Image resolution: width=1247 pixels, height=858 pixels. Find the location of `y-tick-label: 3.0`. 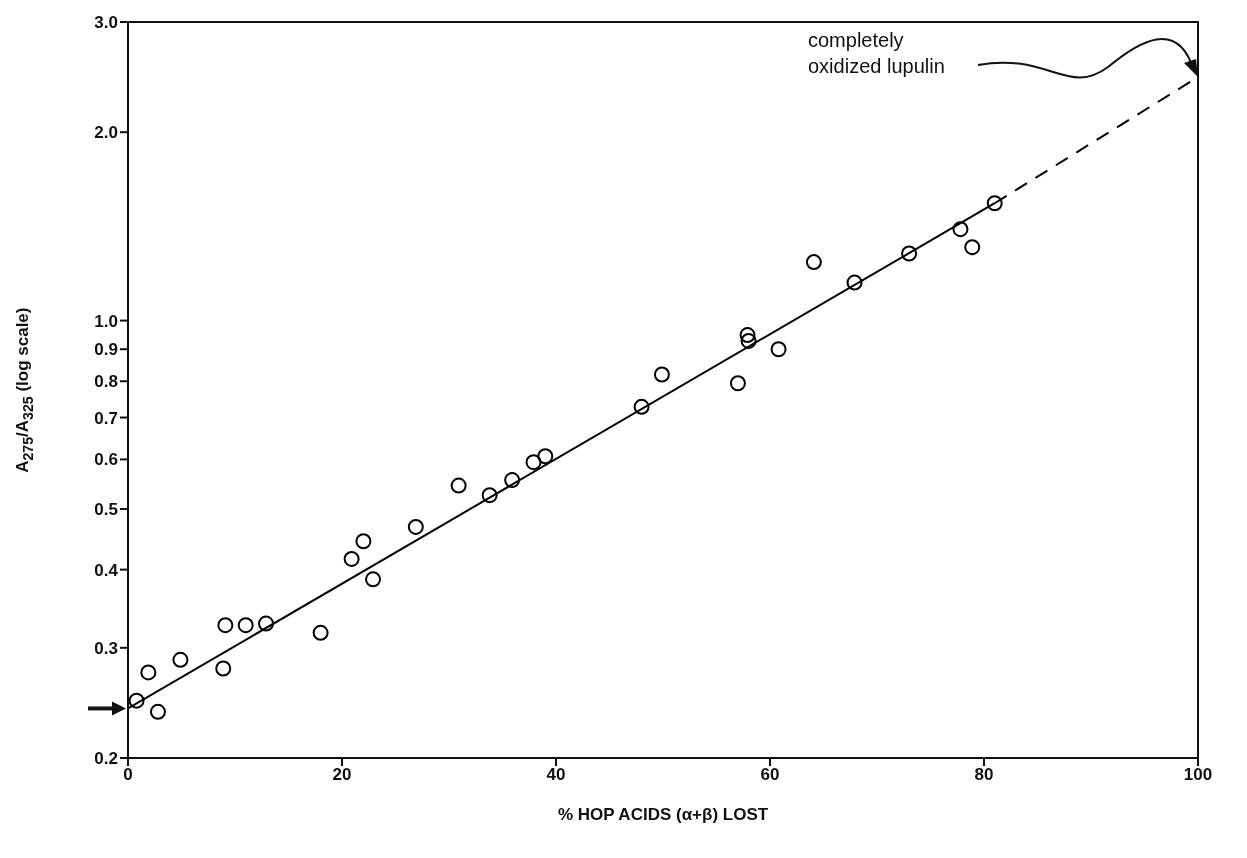

y-tick-label: 3.0 is located at coordinates (106, 23).